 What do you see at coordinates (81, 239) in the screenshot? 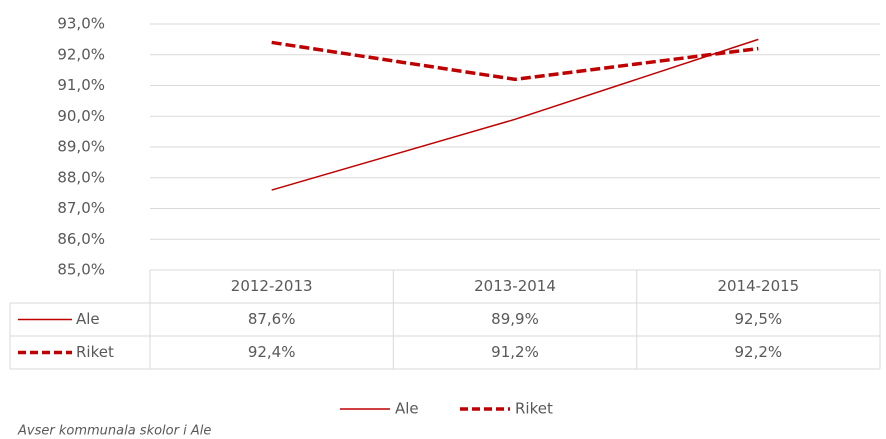
I see `y-tick-label: 86,0%` at bounding box center [81, 239].